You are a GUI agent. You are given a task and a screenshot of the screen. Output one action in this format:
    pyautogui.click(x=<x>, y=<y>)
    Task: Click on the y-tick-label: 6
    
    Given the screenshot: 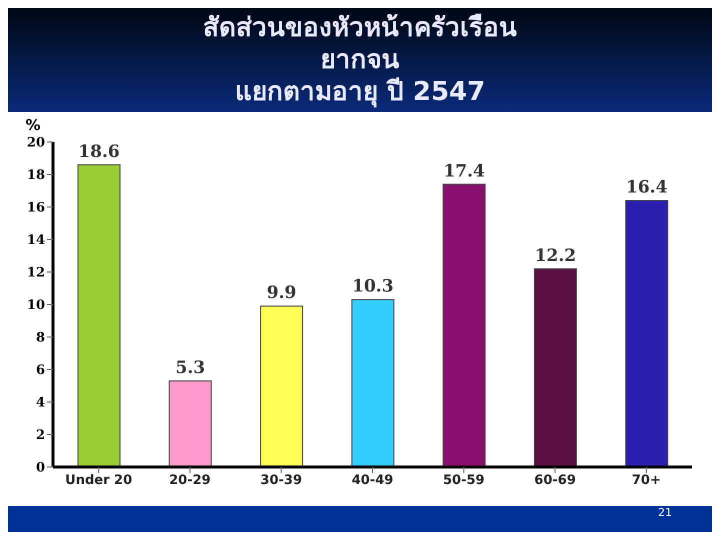 What is the action you would take?
    pyautogui.click(x=40, y=370)
    